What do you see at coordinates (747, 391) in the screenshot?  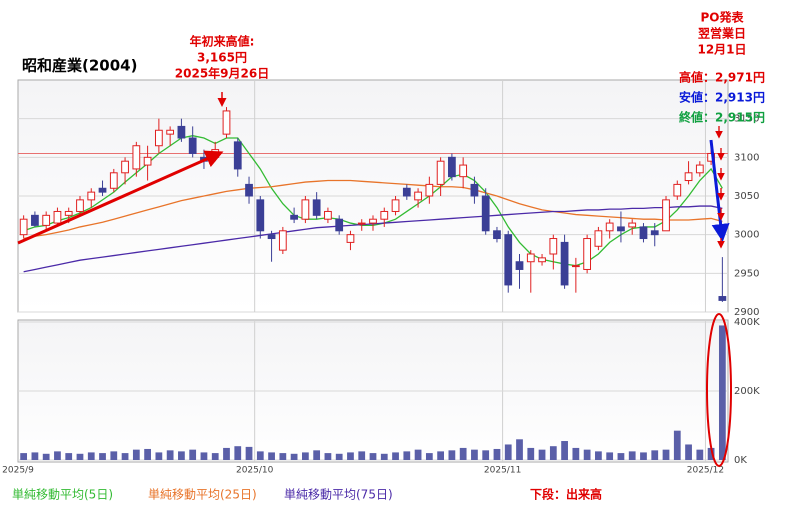 I see `y-tick-label: 200K` at bounding box center [747, 391].